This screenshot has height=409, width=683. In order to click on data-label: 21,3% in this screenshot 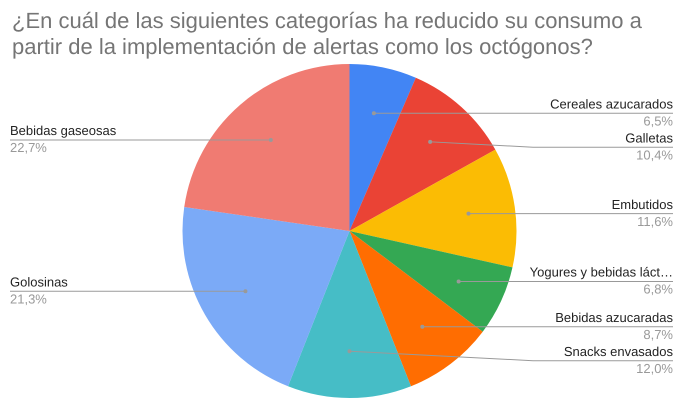, I will do `click(29, 298)`.